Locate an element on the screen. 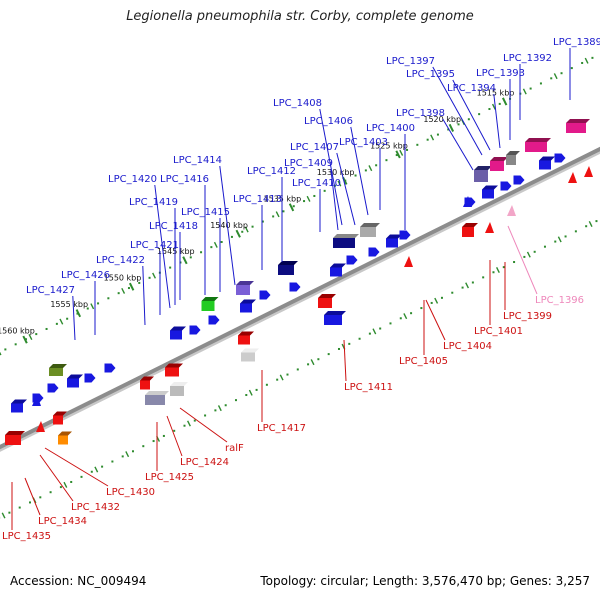 The width and height of the screenshot is (600, 600). forward-gene-label: LPC_1406 is located at coordinates (328, 121).